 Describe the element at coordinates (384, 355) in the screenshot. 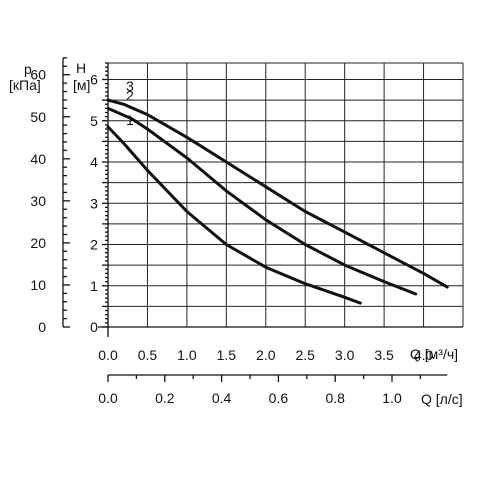

I see `x-flow-m3h-tick-label: 3.5` at that location.